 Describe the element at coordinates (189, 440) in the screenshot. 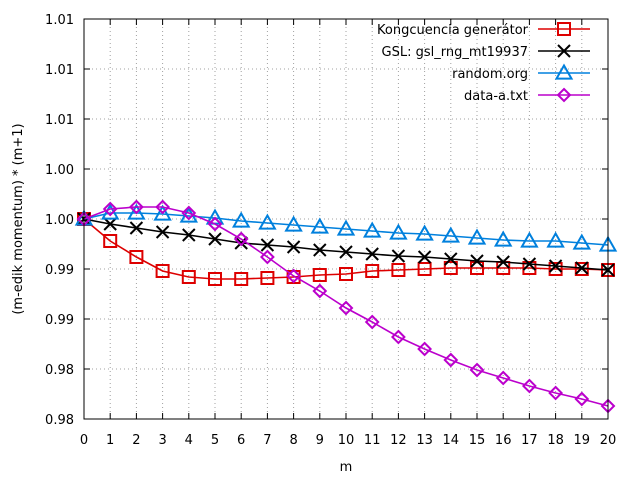

I see `x-tick-label: 4` at that location.